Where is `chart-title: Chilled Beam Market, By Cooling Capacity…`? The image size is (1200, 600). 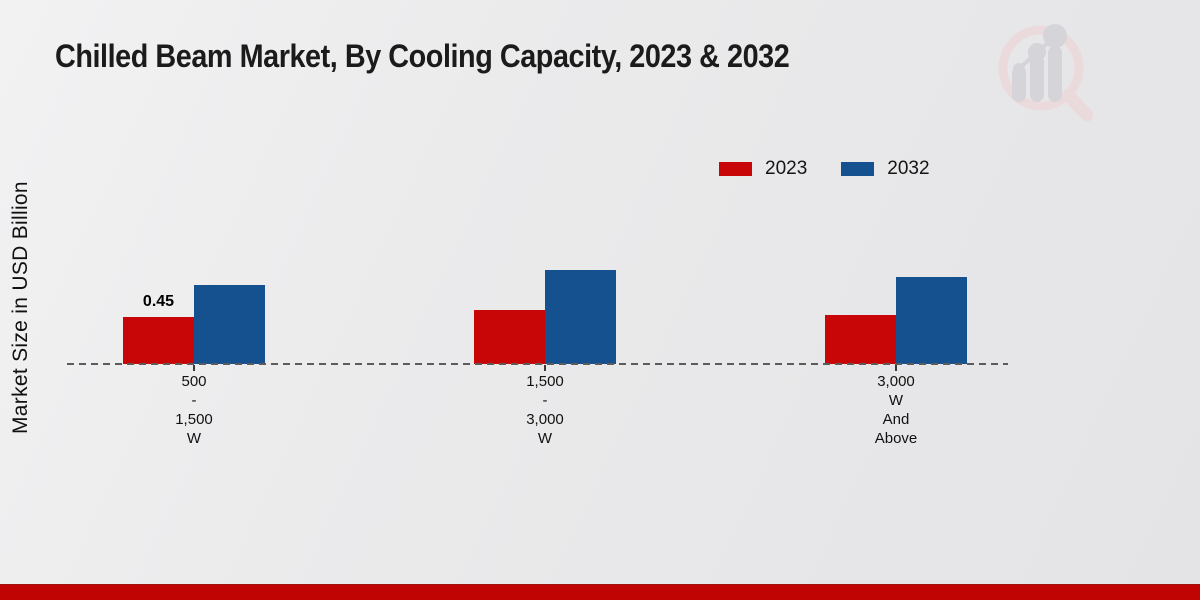 chart-title: Chilled Beam Market, By Cooling Capacity… is located at coordinates (422, 56).